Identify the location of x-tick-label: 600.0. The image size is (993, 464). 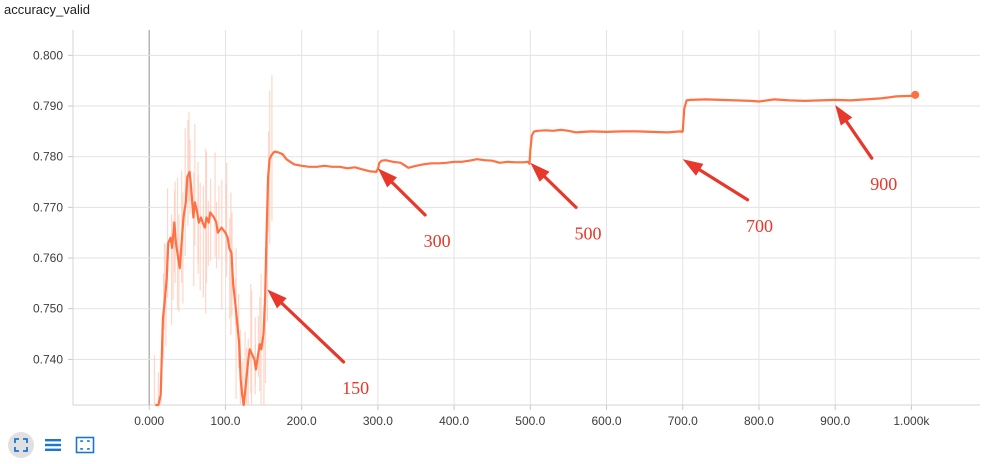
(607, 421).